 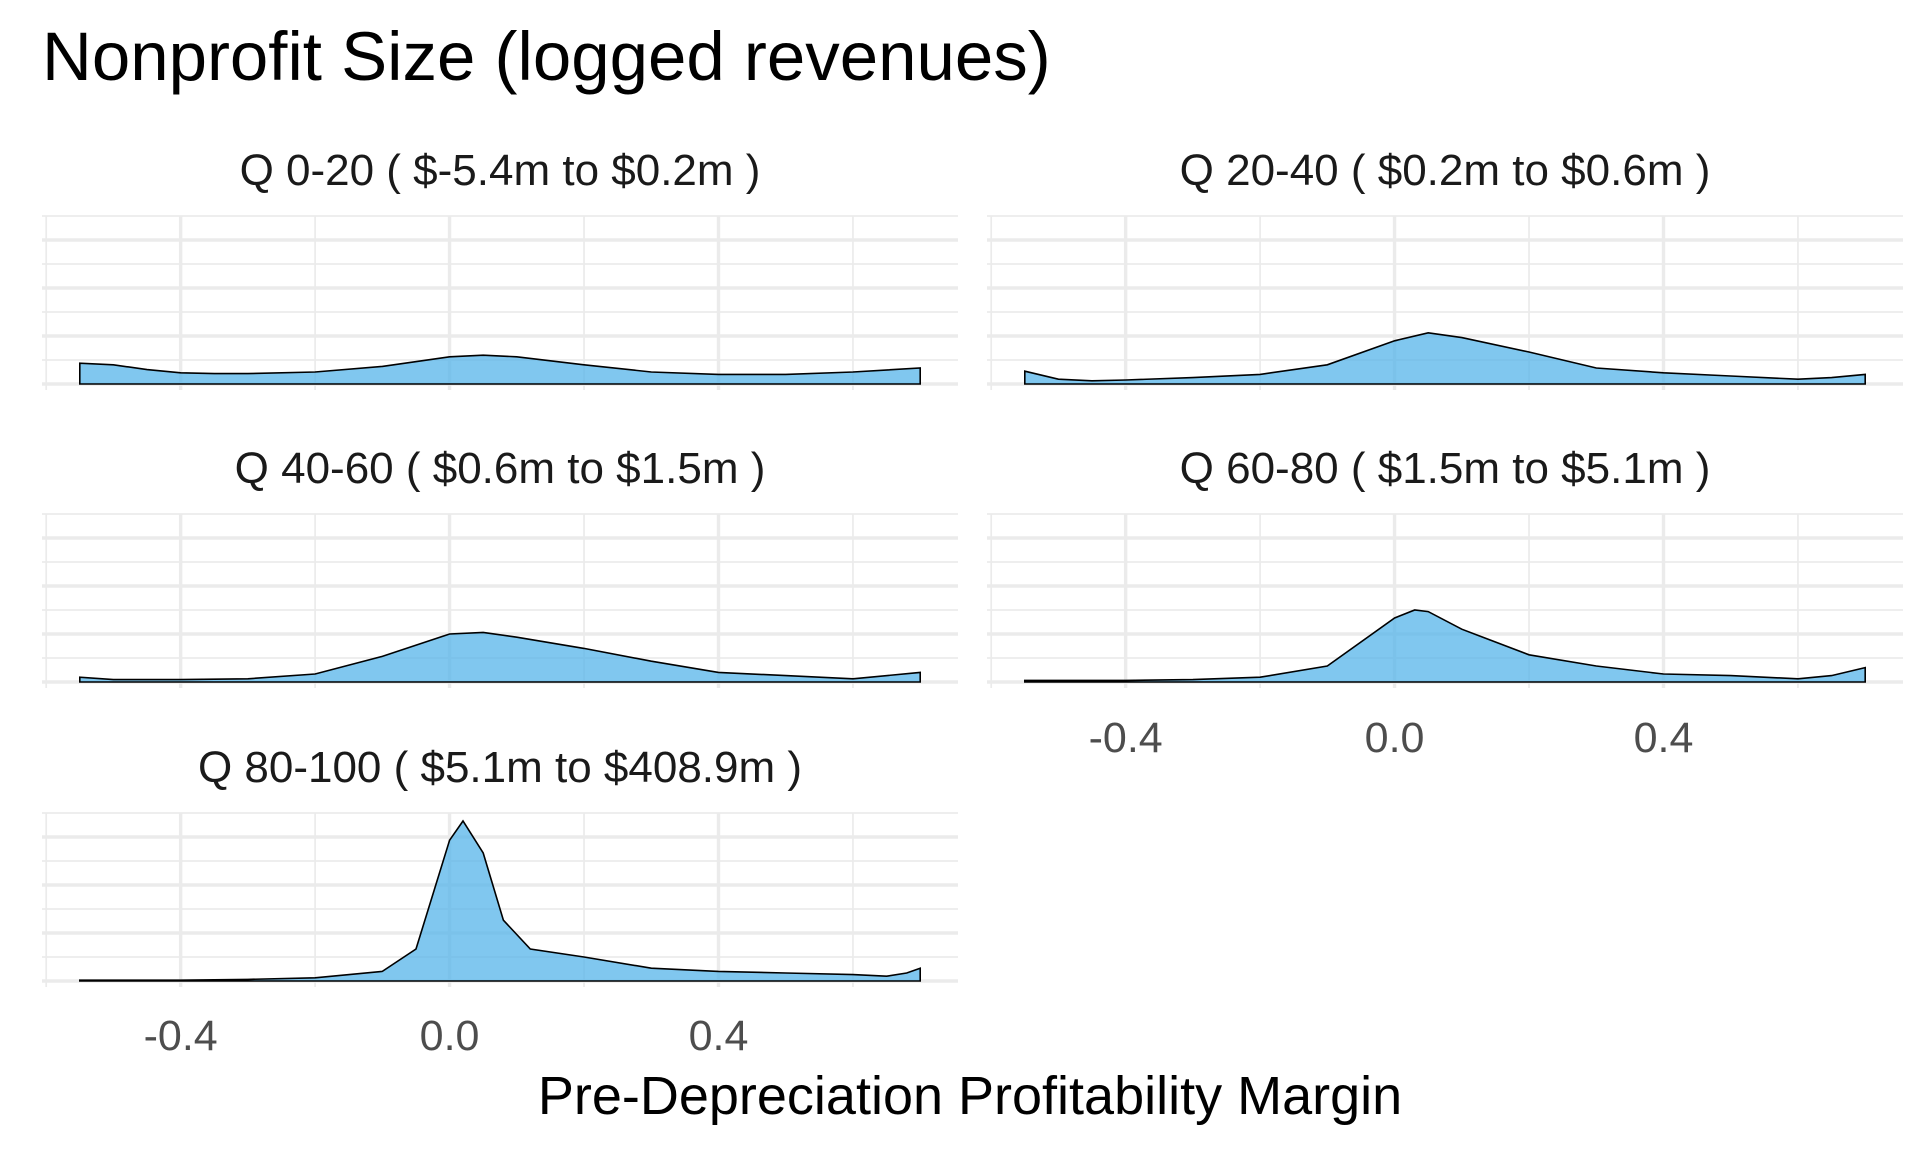 I want to click on chart-title: Nonprofit Size (logged revenues), so click(x=546, y=56).